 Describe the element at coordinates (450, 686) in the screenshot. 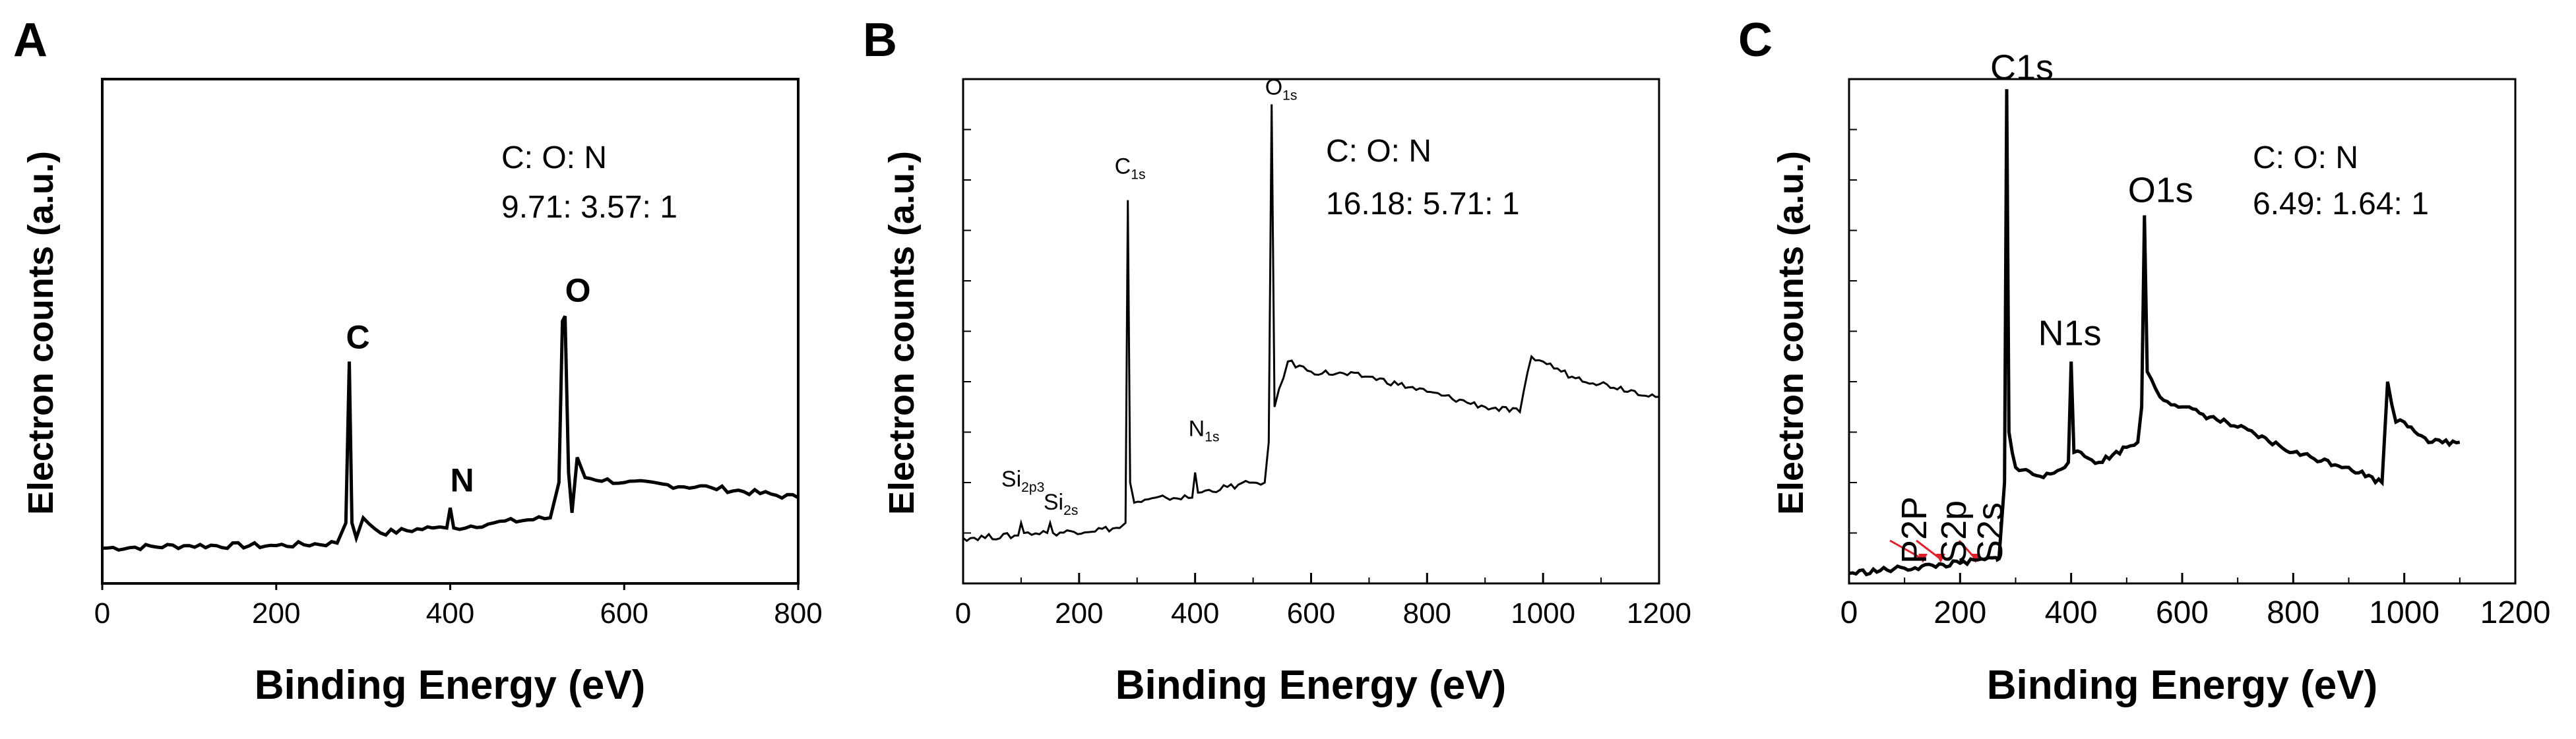

I see `panel-a-x-axis-label: Binding Energy (eV)` at that location.